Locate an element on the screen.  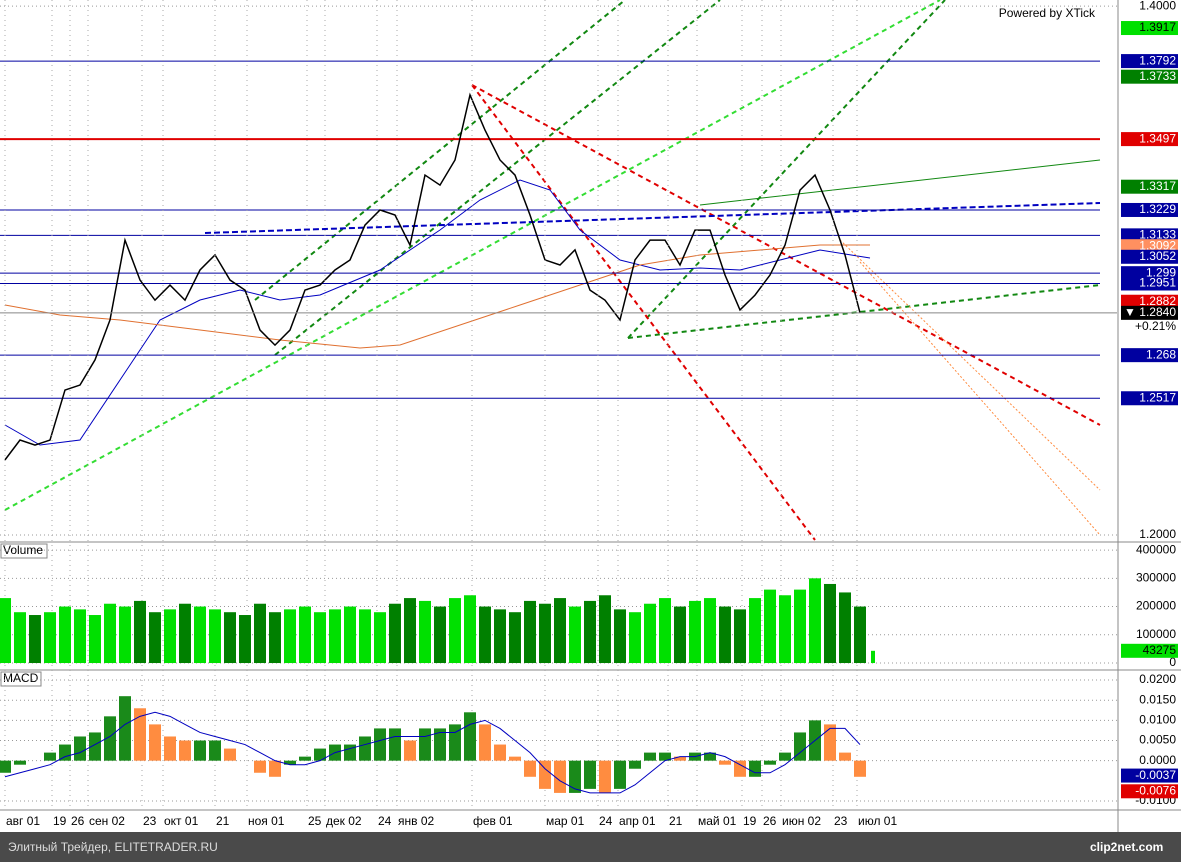
y-tick-label: 1.4000 is located at coordinates (1157, 6).